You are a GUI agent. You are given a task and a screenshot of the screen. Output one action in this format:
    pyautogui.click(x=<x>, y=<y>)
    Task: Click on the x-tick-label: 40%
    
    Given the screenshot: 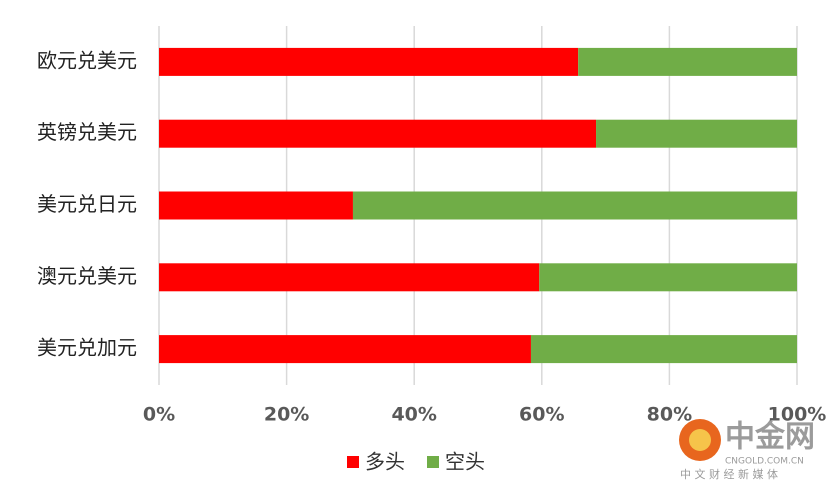 What is the action you would take?
    pyautogui.click(x=413, y=415)
    